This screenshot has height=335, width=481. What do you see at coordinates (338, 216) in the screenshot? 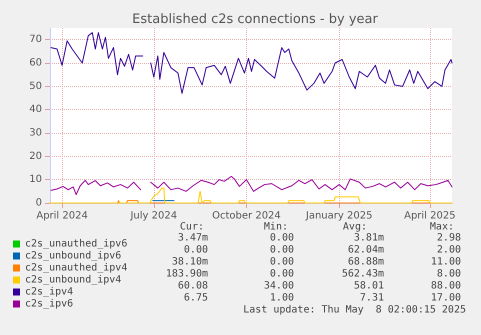
I see `x-tick-label: January 2025` at bounding box center [338, 216].